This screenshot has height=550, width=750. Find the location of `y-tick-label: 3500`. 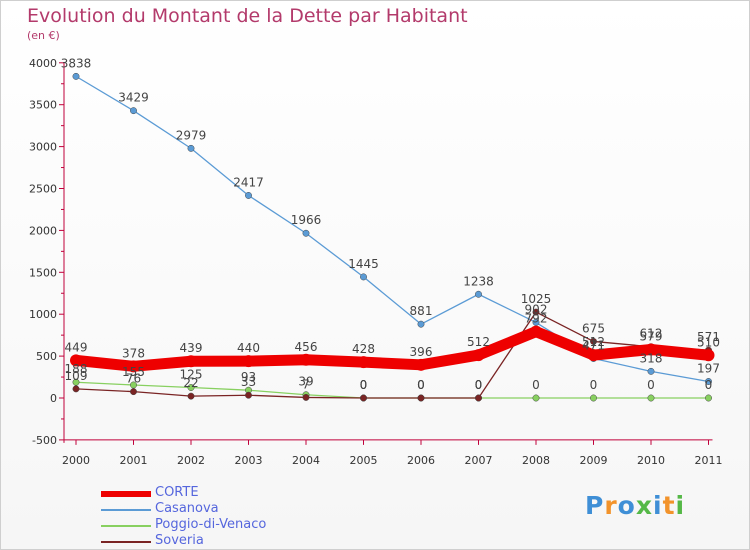

y-tick-label: 3500 is located at coordinates (43, 105).